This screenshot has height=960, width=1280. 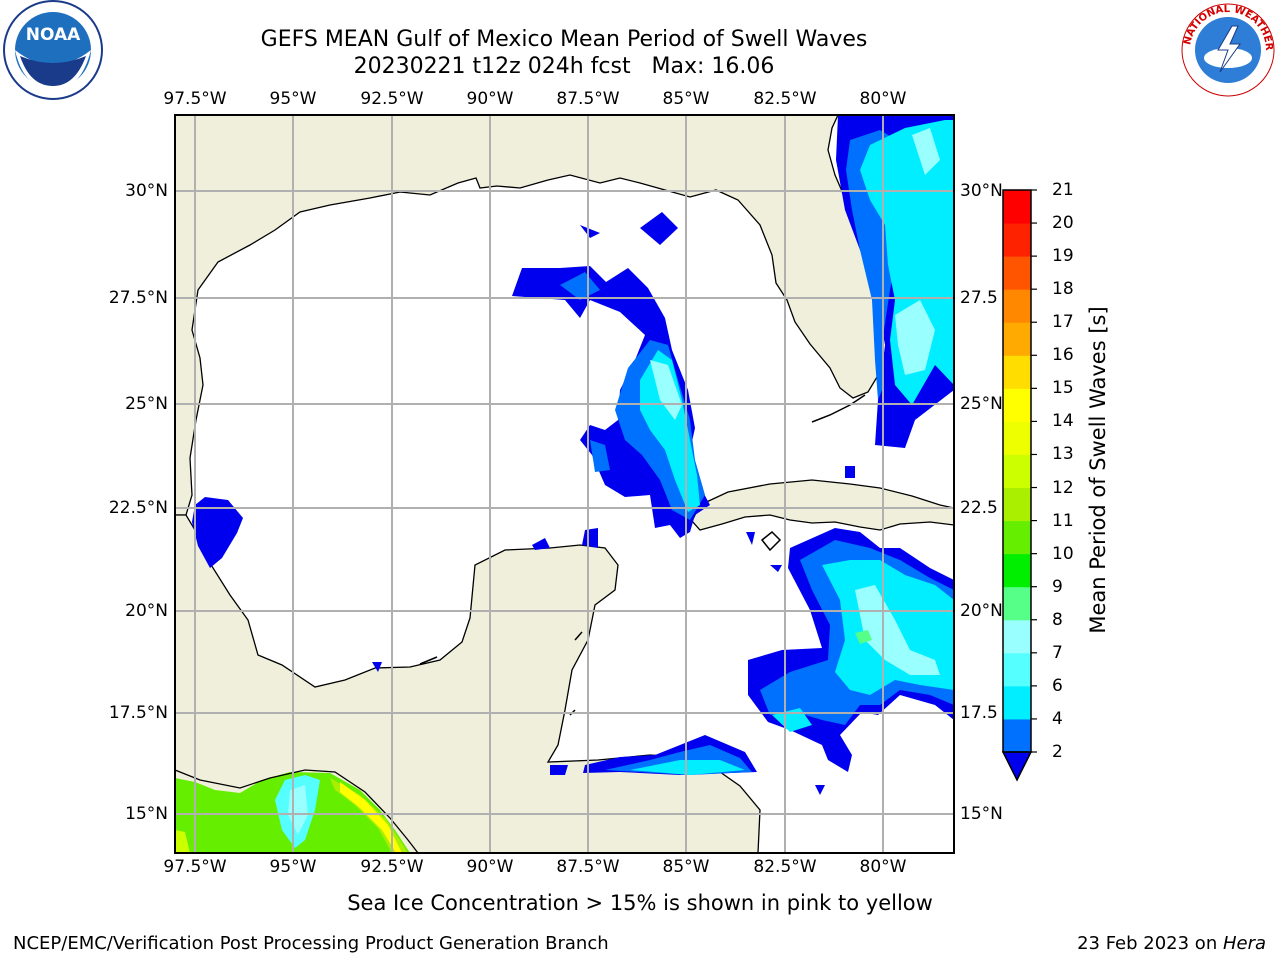 What do you see at coordinates (588, 99) in the screenshot?
I see `lon-tick-top-87-5: 87.5°W` at bounding box center [588, 99].